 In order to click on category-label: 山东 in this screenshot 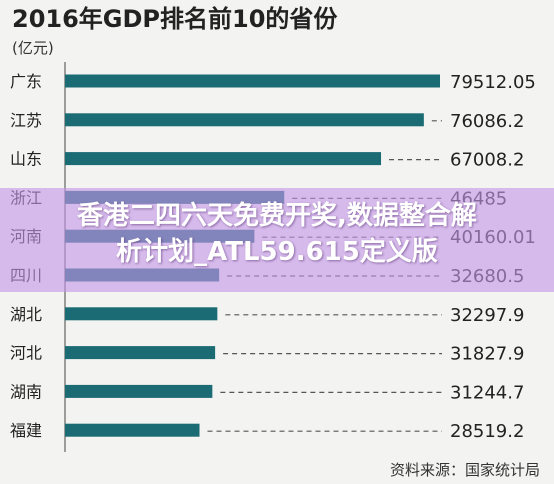, I will do `click(26, 159)`.